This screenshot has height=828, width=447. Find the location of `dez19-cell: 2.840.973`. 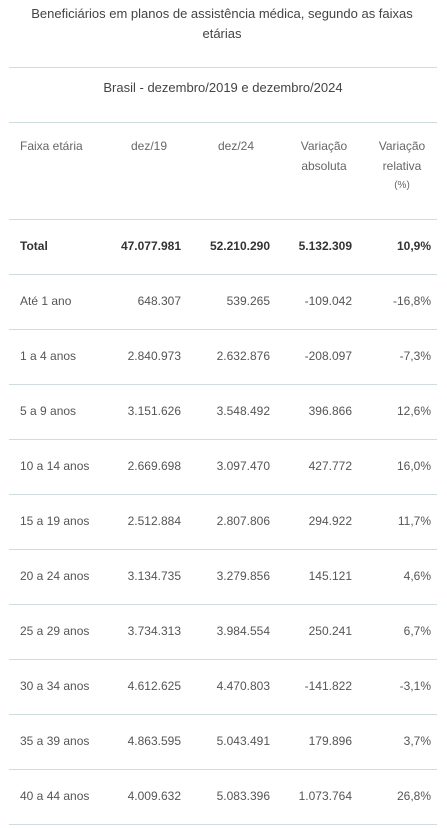

dez19-cell: 2.840.973 is located at coordinates (154, 356).